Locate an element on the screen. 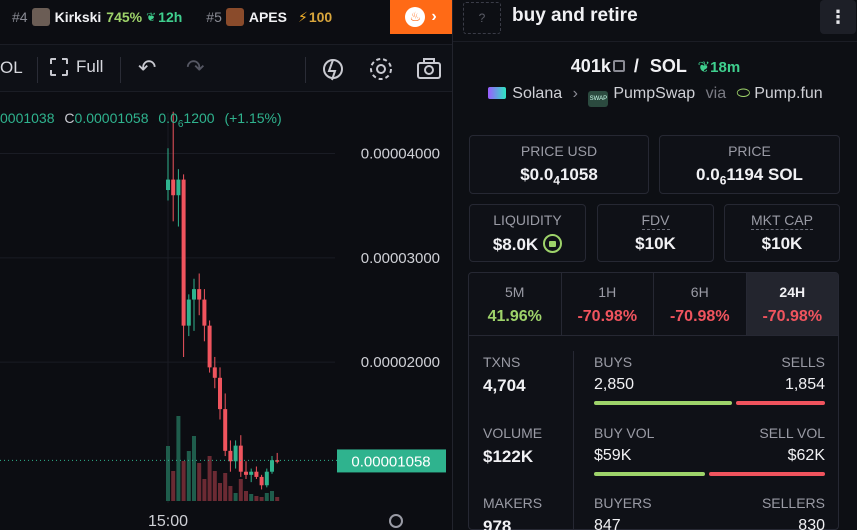 The image size is (857, 530). undo-icon: ↶ is located at coordinates (147, 67).